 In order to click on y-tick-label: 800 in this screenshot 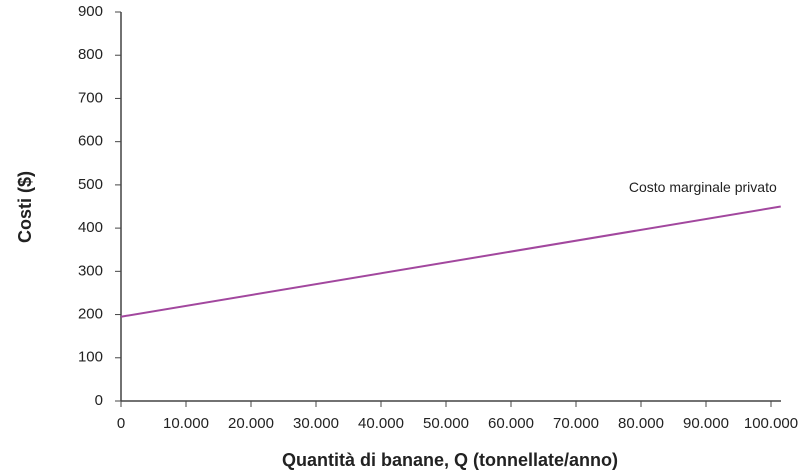, I will do `click(90, 54)`.